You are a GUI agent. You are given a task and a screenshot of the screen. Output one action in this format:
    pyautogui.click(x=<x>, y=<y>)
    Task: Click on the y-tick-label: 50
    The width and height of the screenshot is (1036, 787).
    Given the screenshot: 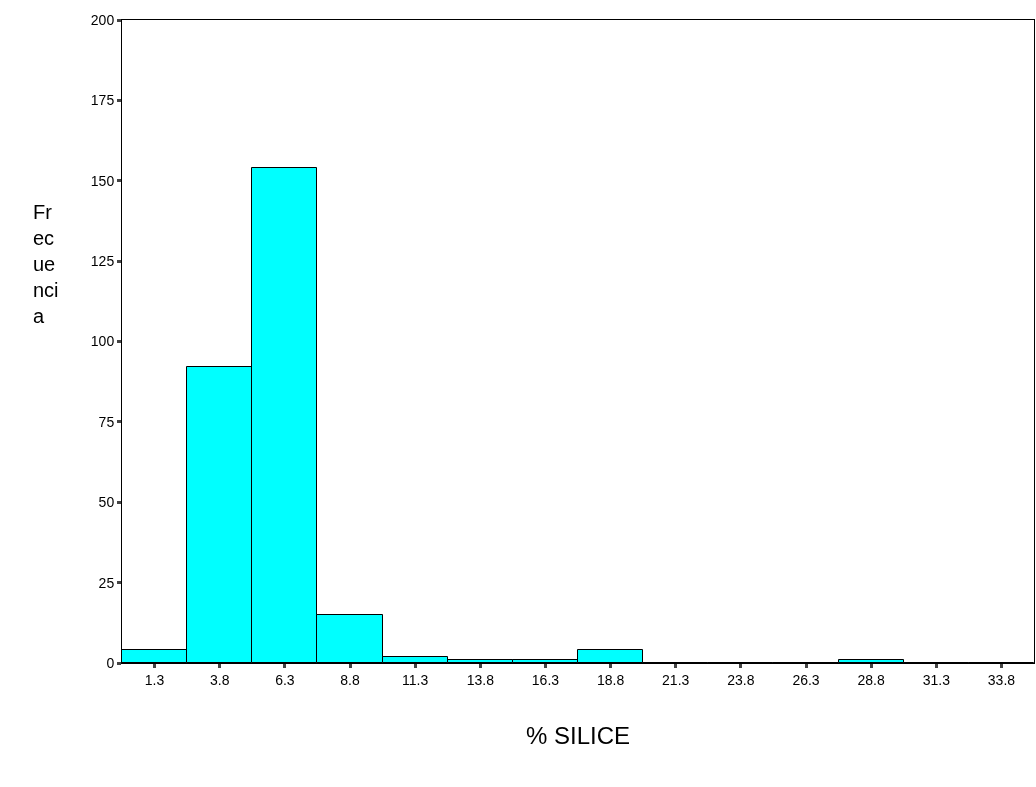 What is the action you would take?
    pyautogui.click(x=106, y=502)
    